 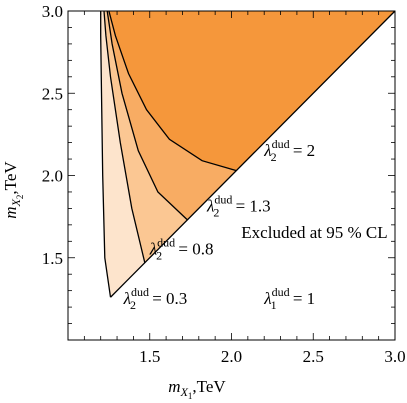 What do you see at coordinates (181, 248) in the screenshot?
I see `lambda-label: λdud 2 = 0.8` at bounding box center [181, 248].